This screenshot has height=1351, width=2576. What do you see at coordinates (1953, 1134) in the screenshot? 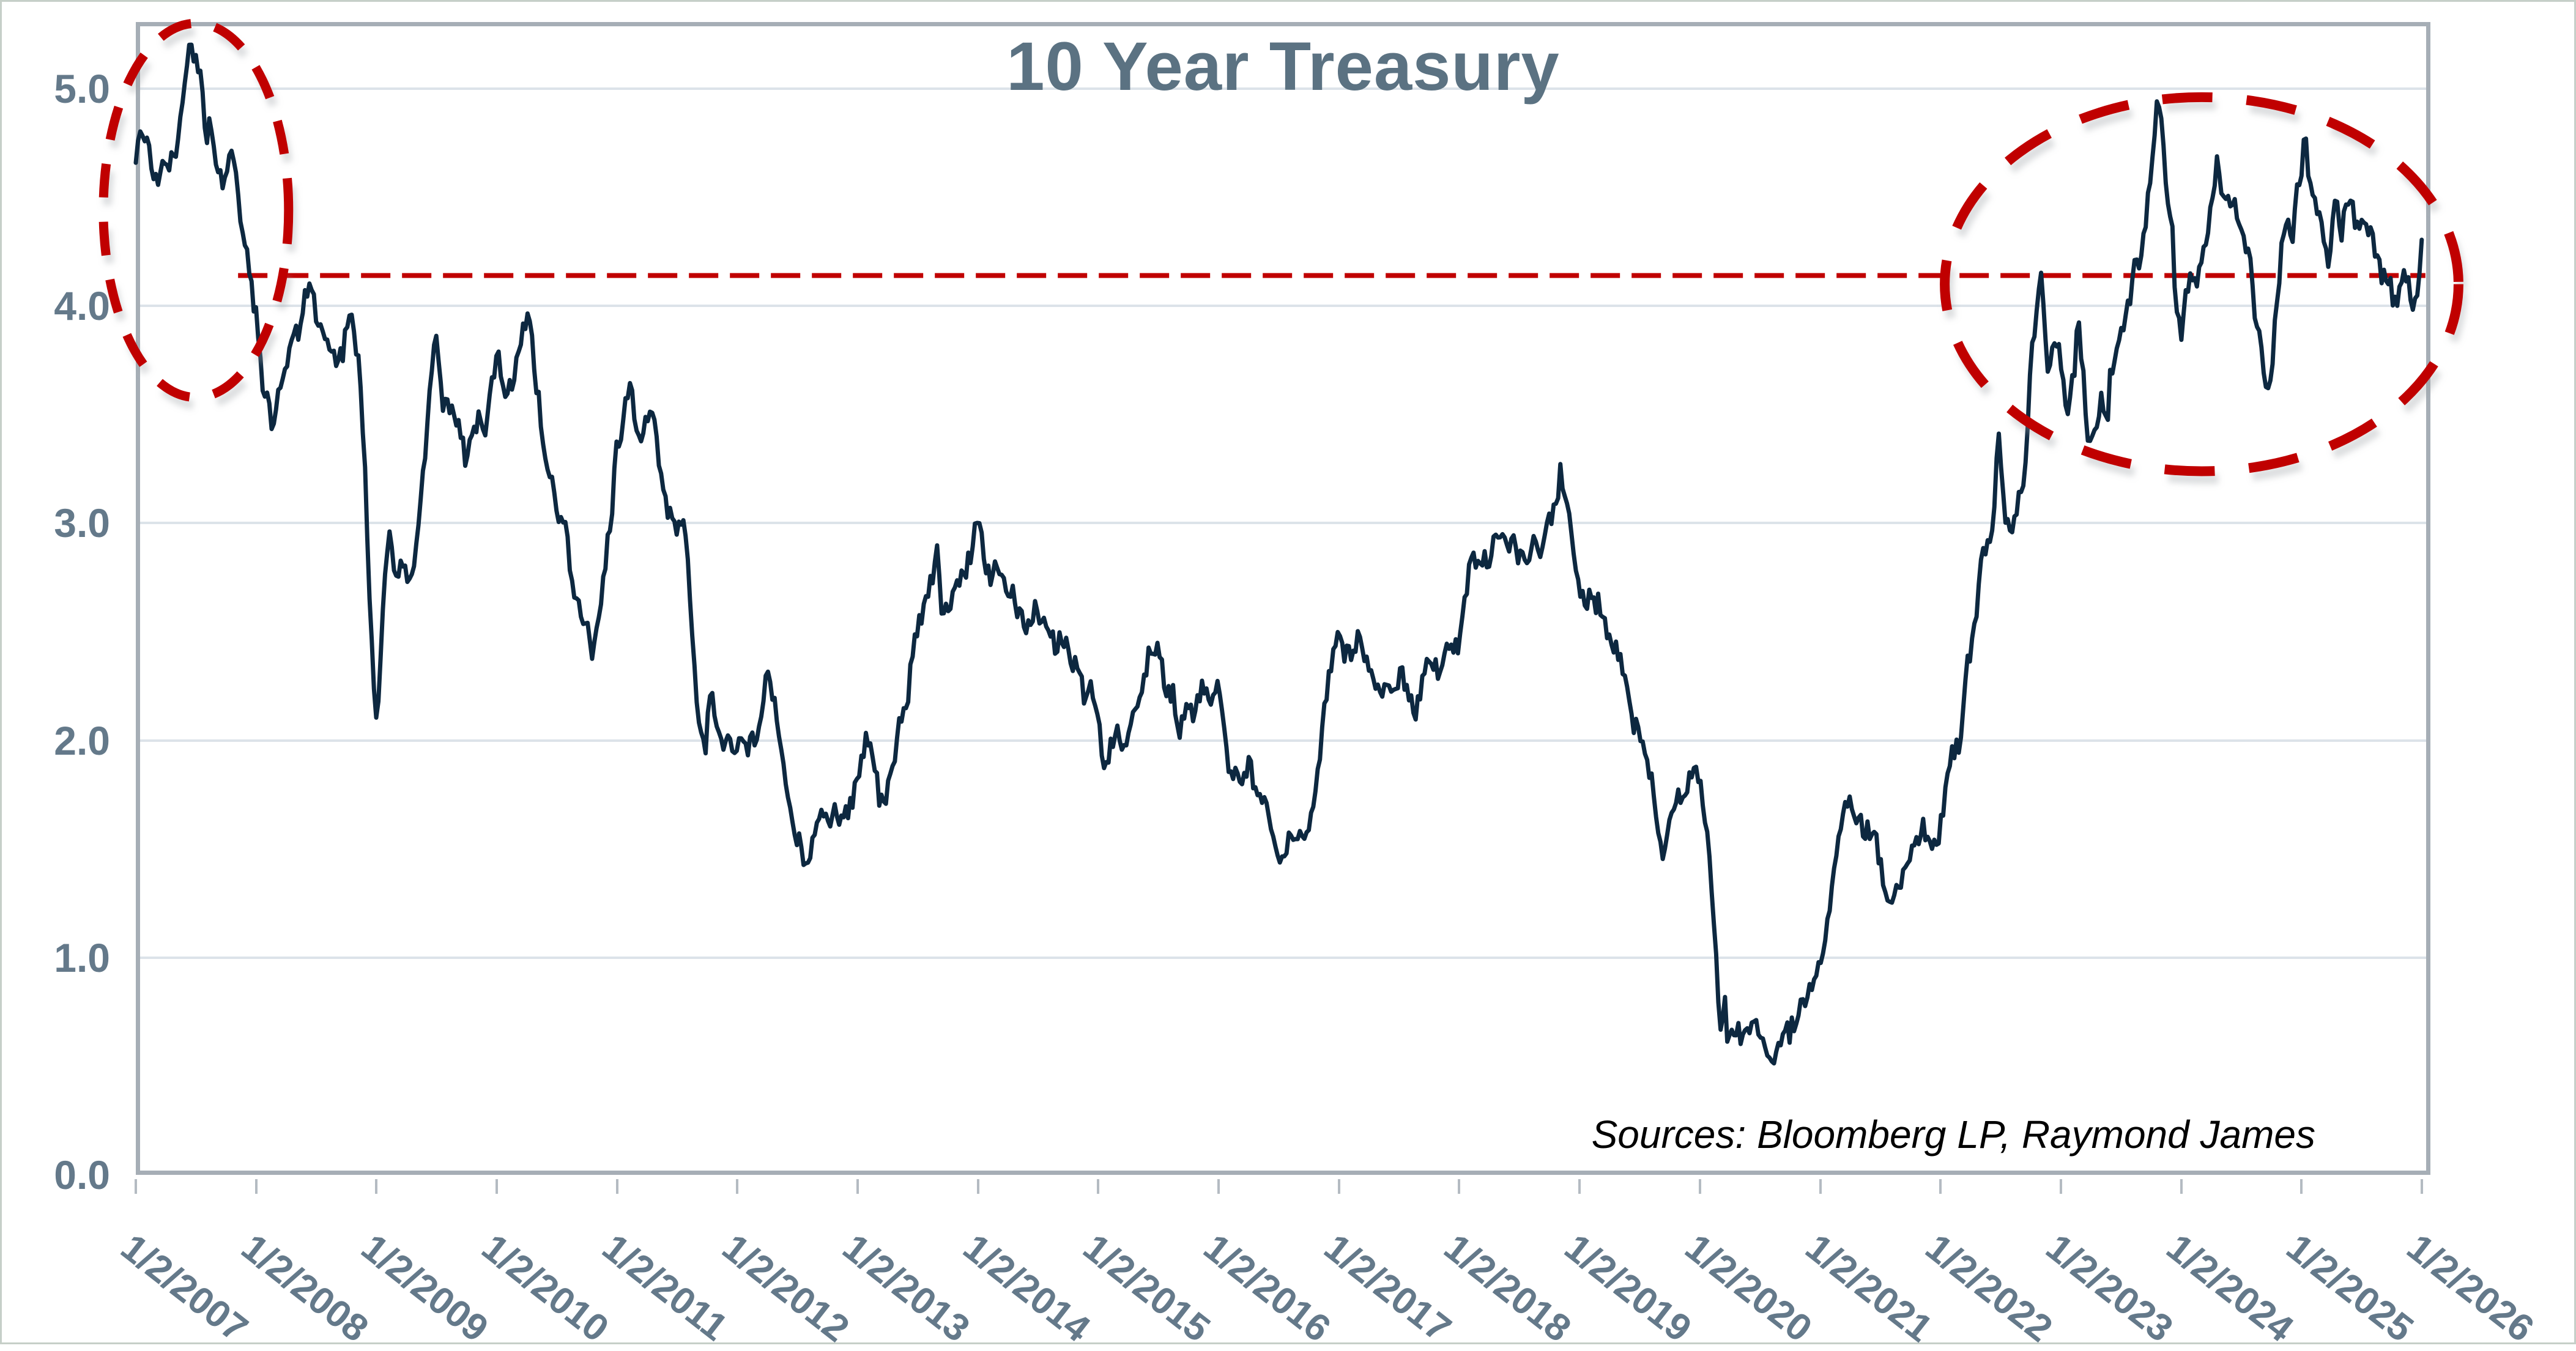
I see `source-note: Sources: Bloomberg LP, Raymond James` at bounding box center [1953, 1134].